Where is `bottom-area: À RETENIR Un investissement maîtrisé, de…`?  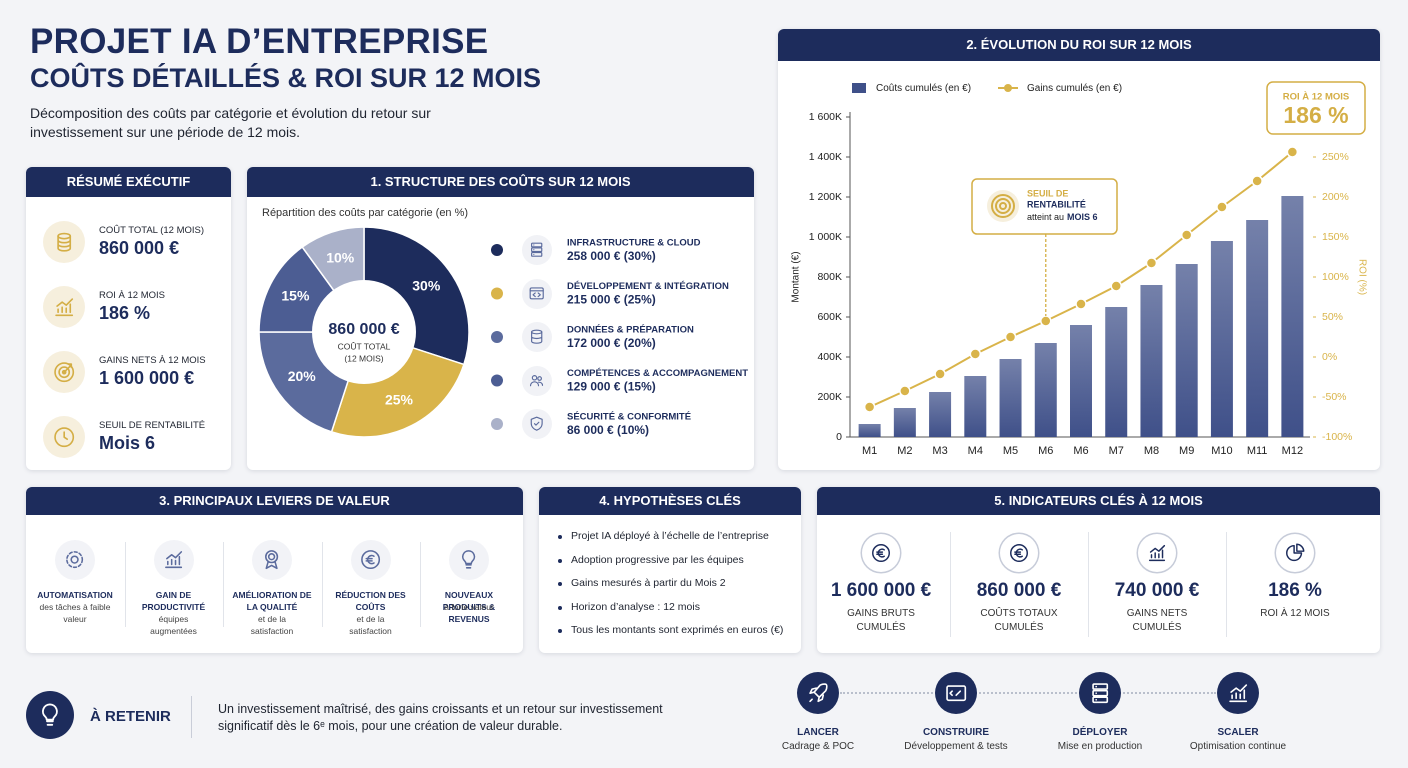 bottom-area: À RETENIR Un investissement maîtrisé, de… is located at coordinates (704, 714).